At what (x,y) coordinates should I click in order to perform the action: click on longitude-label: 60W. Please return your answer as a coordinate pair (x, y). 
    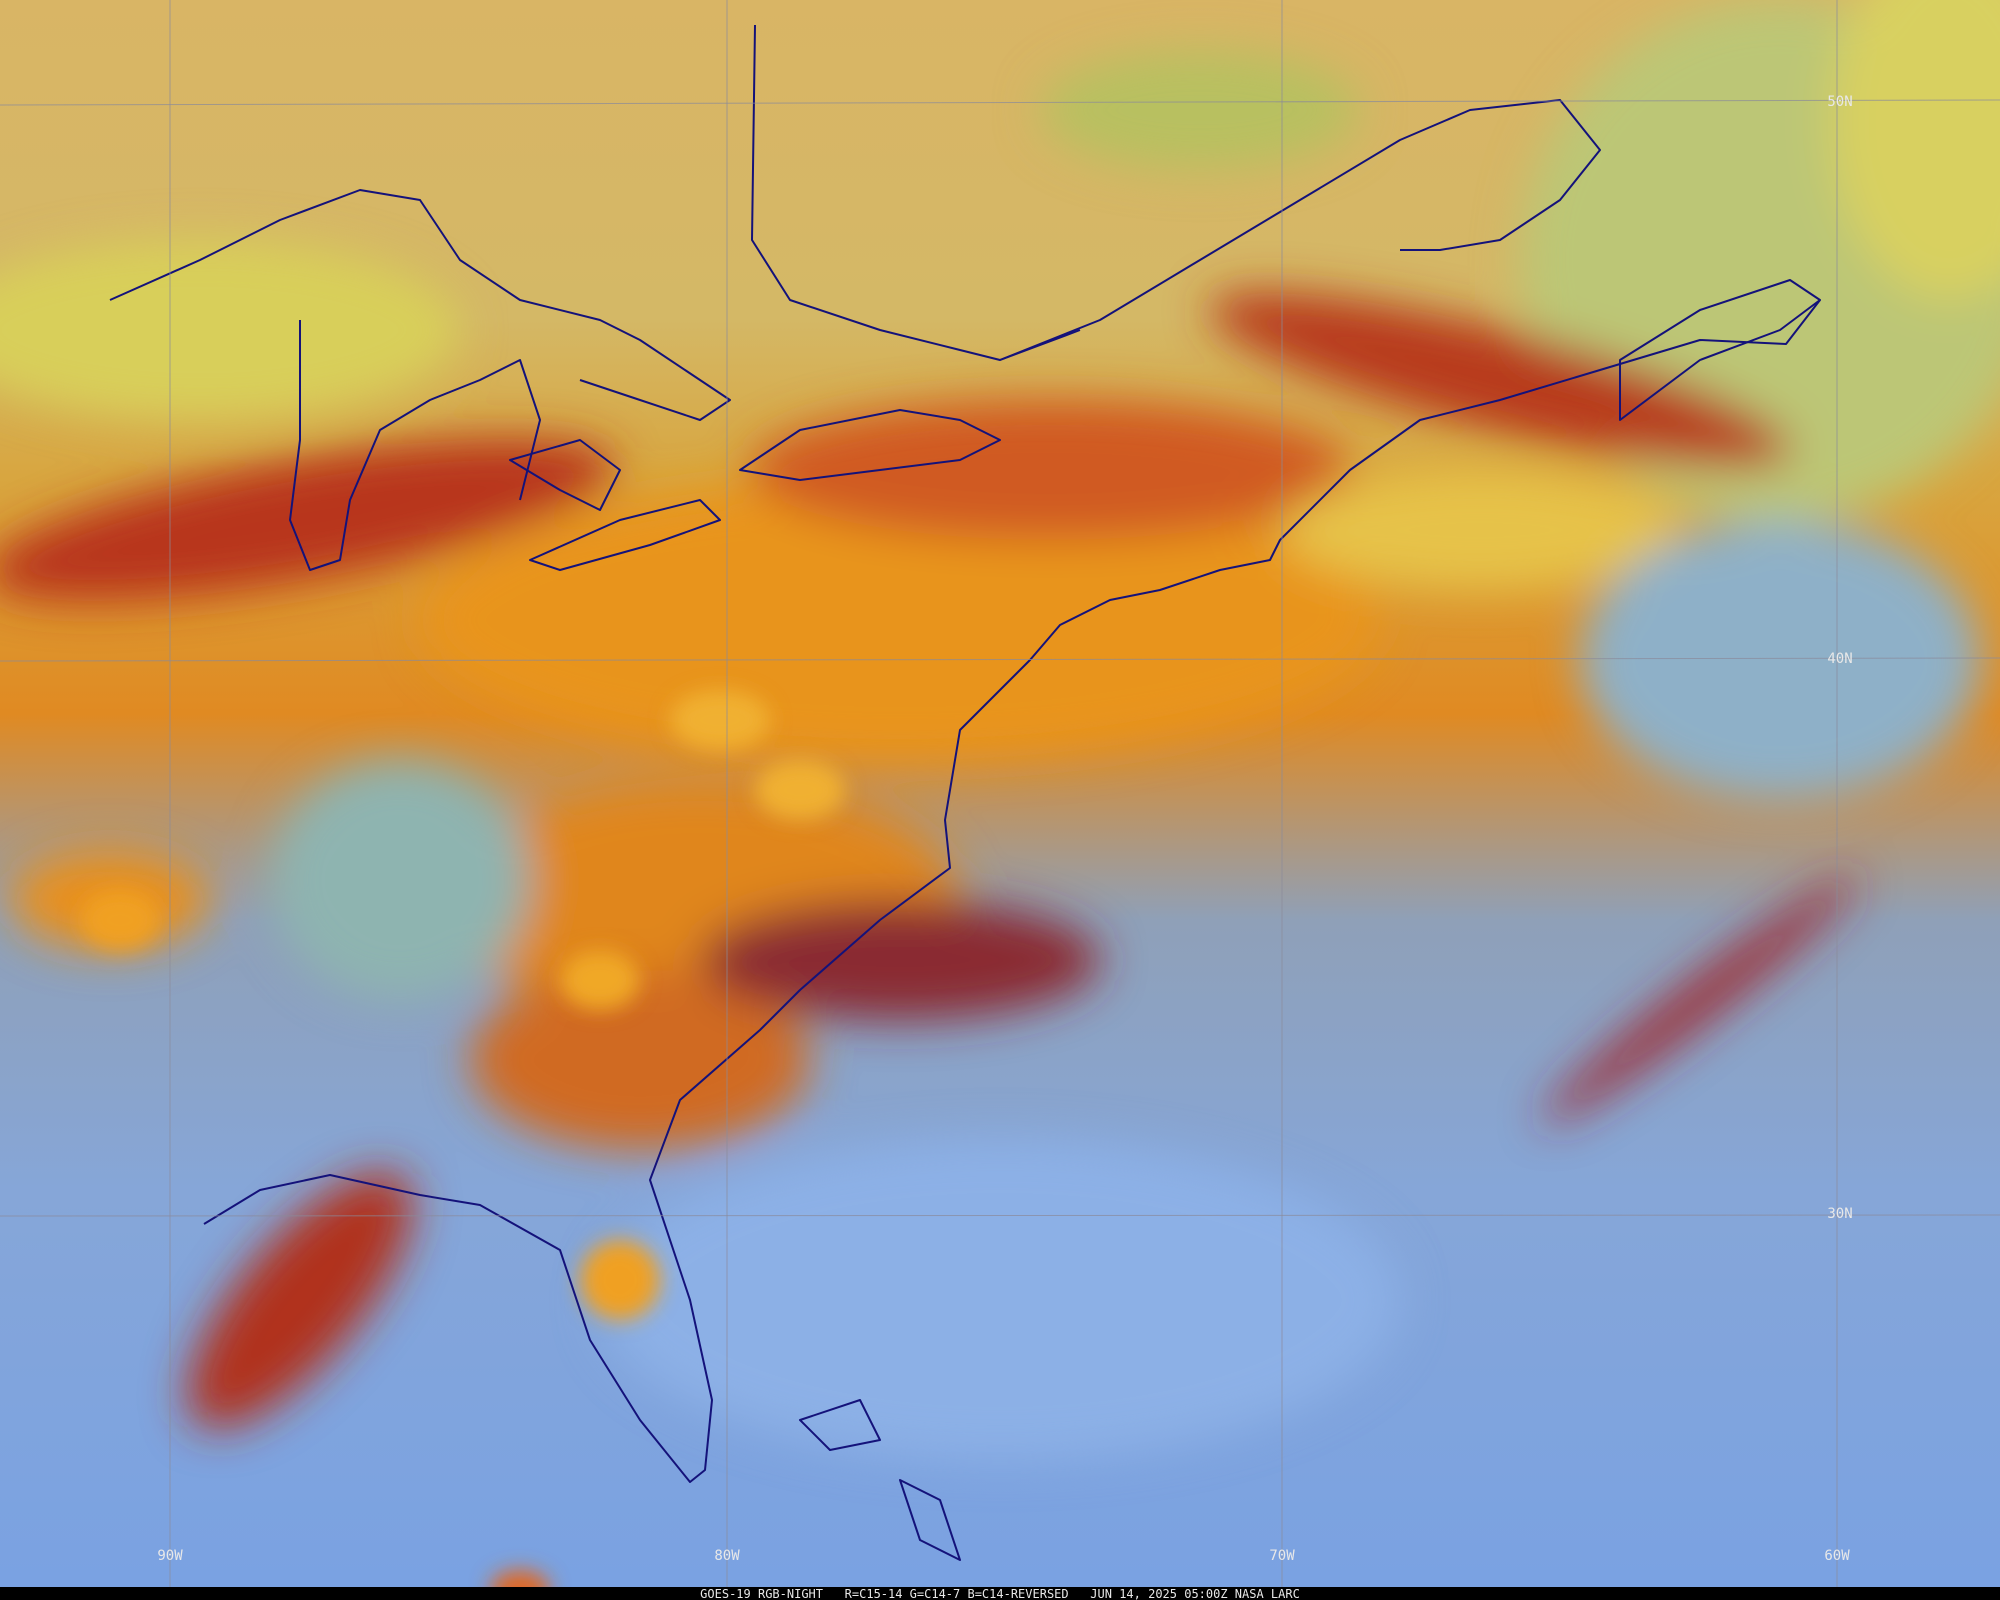
    Looking at the image, I should click on (1837, 1556).